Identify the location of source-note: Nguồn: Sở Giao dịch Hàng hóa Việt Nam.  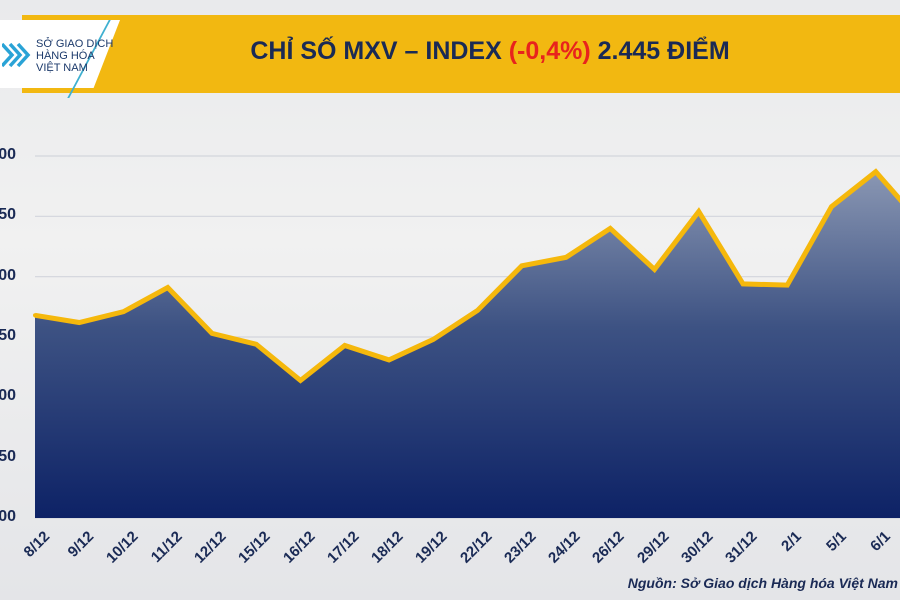
(762, 583).